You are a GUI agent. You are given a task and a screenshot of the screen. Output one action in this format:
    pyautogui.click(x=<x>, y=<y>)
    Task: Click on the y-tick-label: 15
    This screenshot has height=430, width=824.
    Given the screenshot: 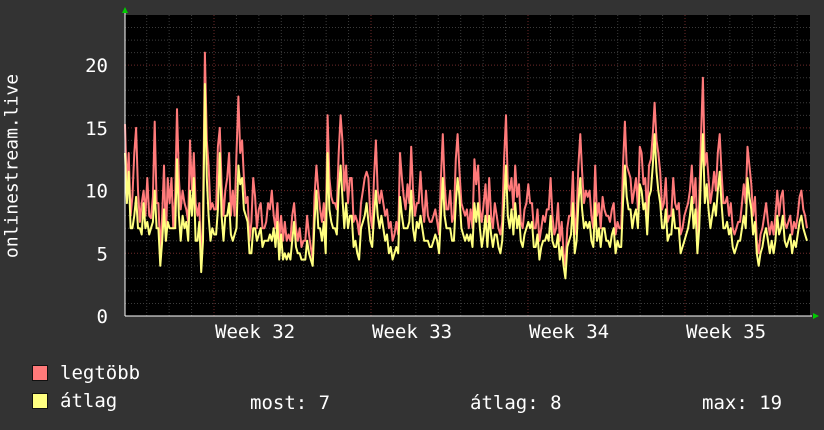 What is the action you would take?
    pyautogui.click(x=96, y=129)
    